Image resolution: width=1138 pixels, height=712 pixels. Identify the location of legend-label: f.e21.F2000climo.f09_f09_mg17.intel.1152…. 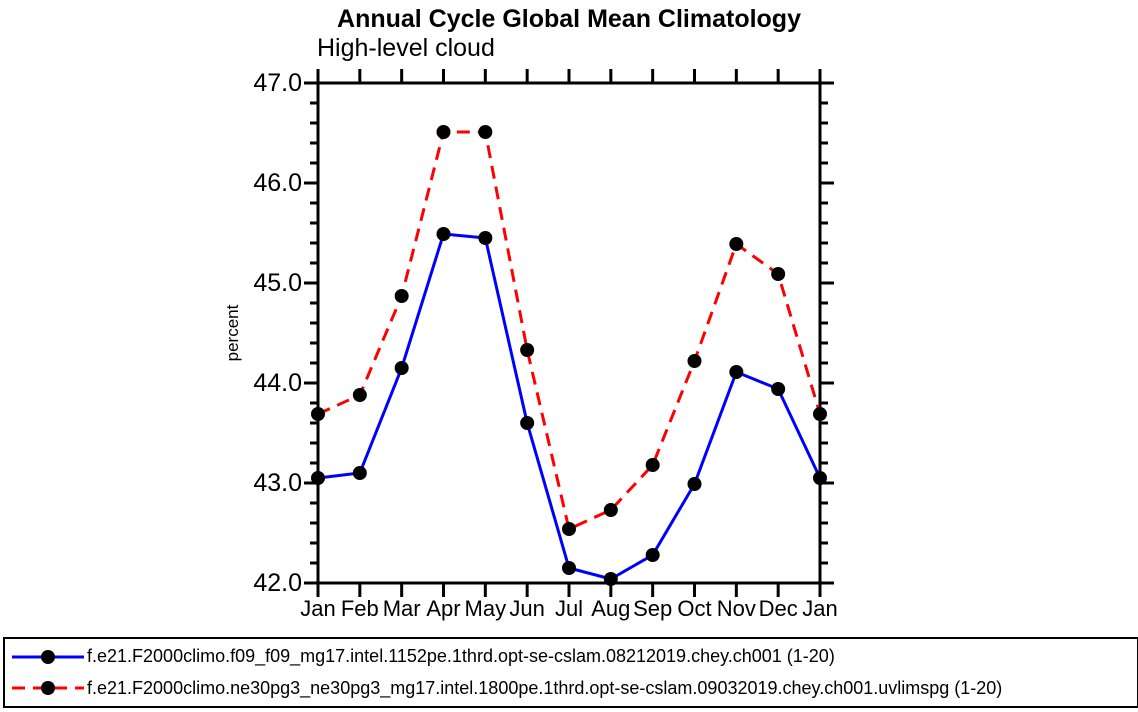
(461, 656).